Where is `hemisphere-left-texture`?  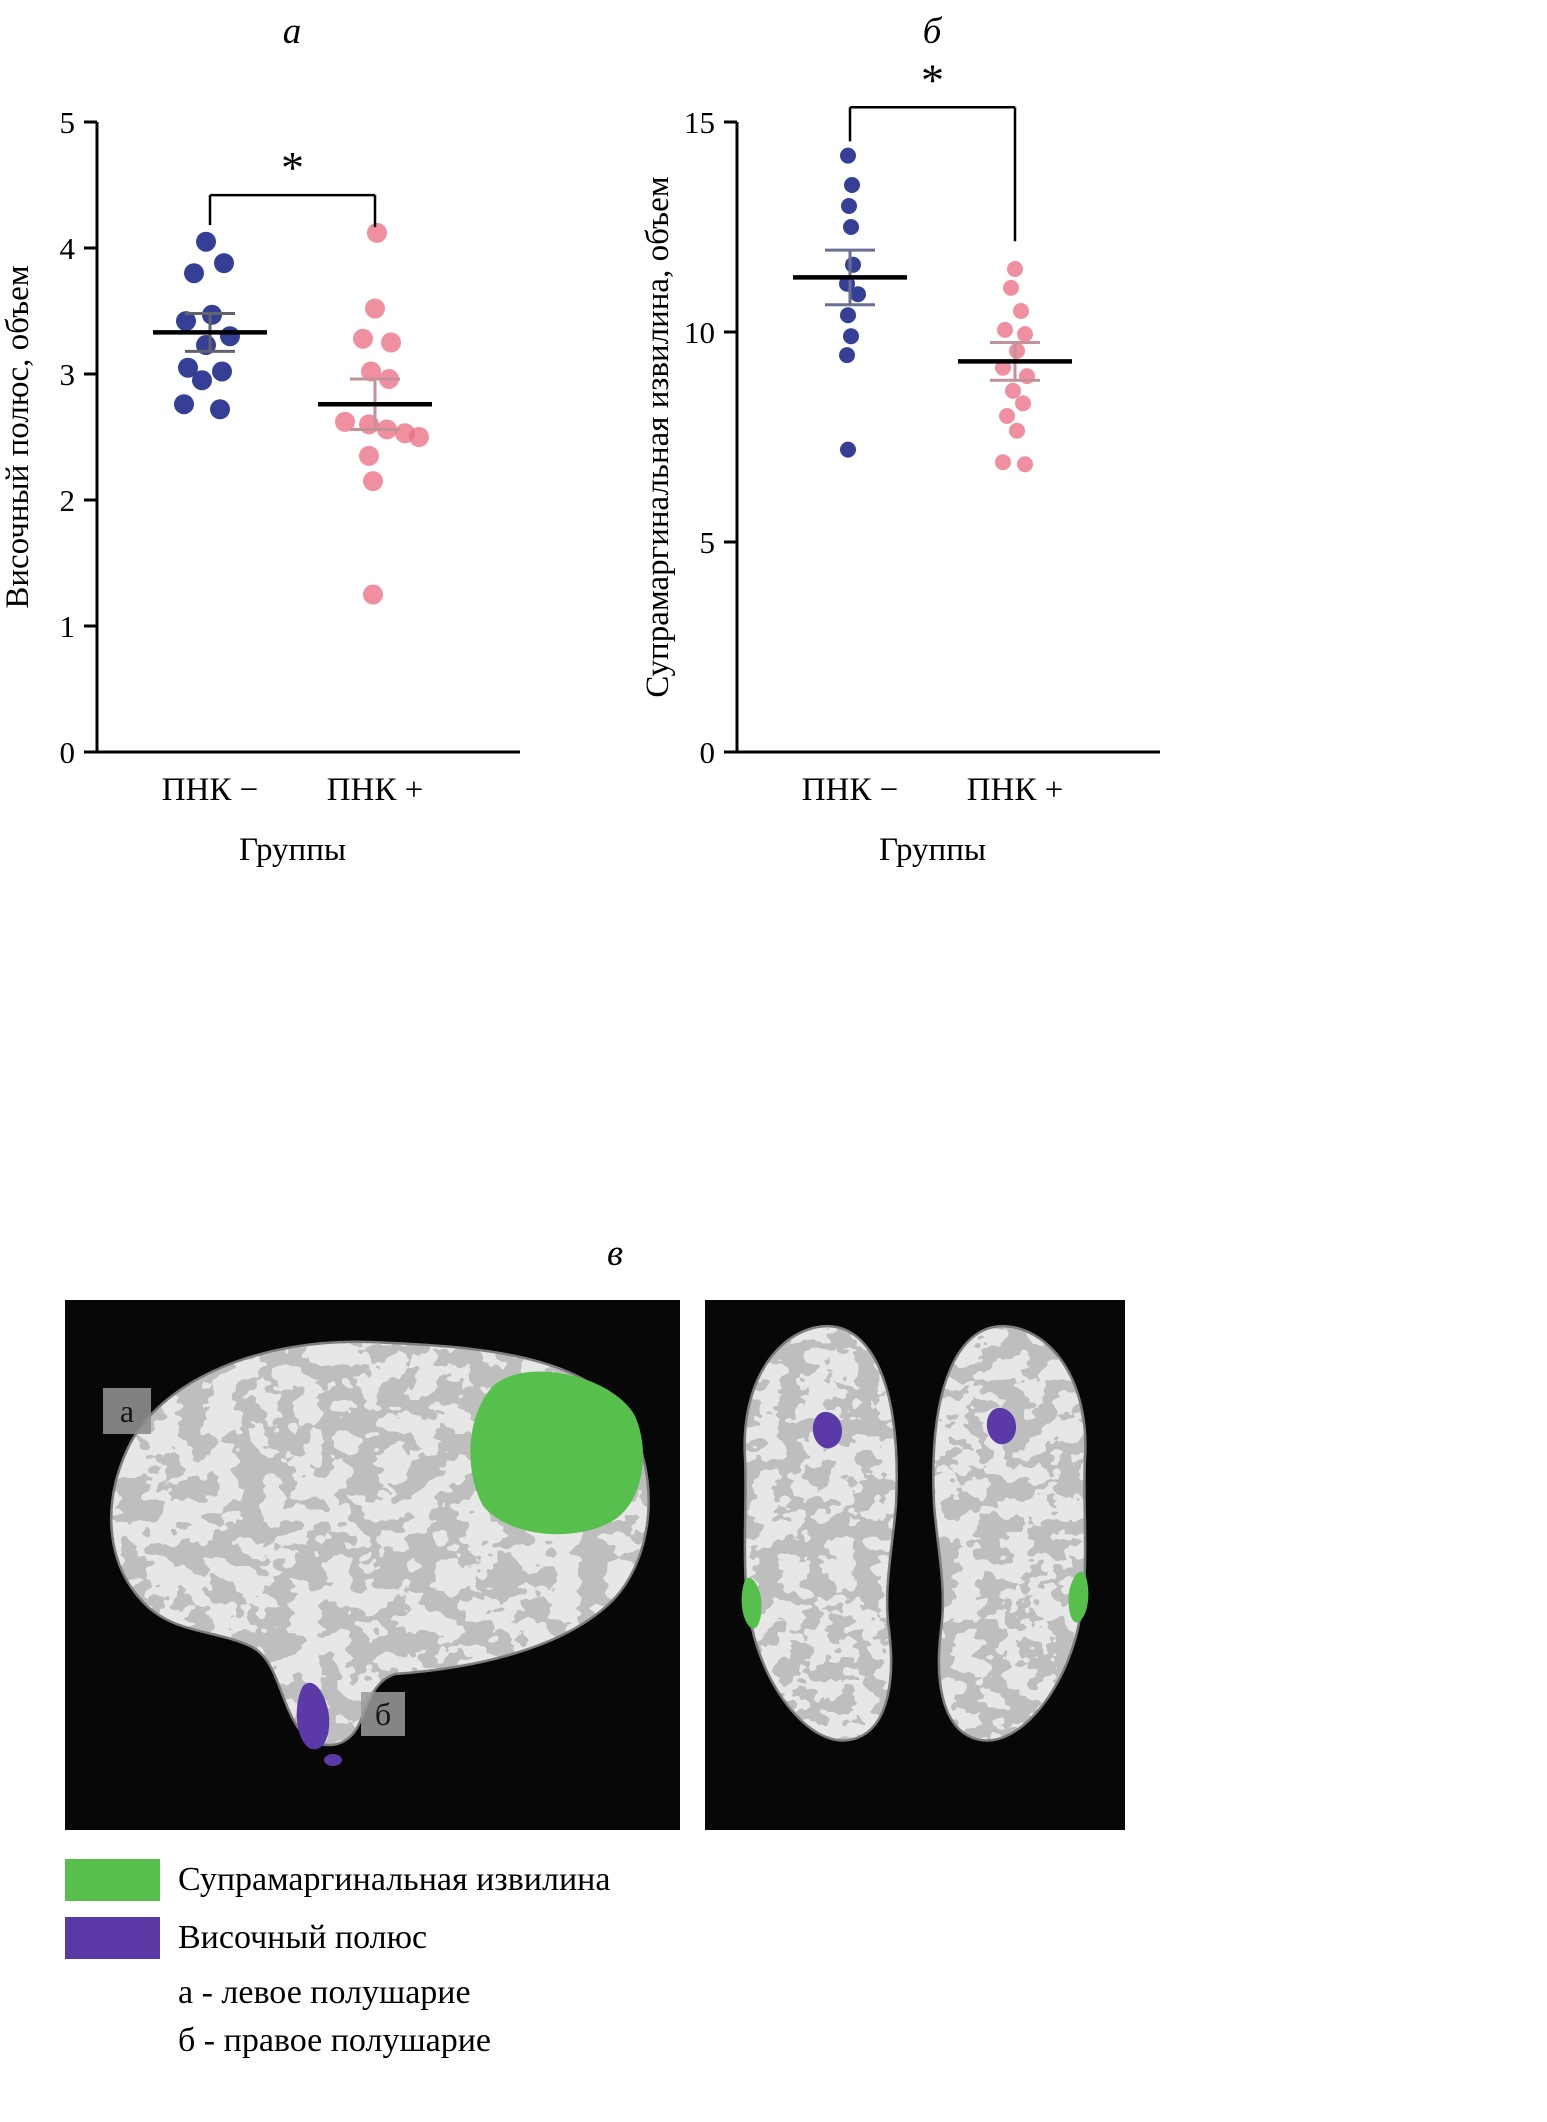 hemisphere-left-texture is located at coordinates (820, 1533).